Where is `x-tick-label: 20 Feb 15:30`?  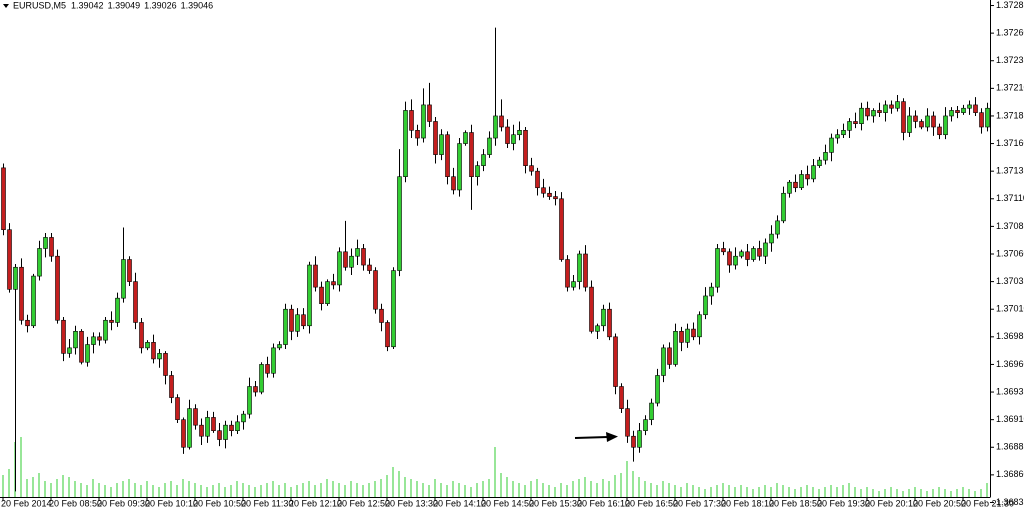 x-tick-label: 20 Feb 15:30 is located at coordinates (555, 503).